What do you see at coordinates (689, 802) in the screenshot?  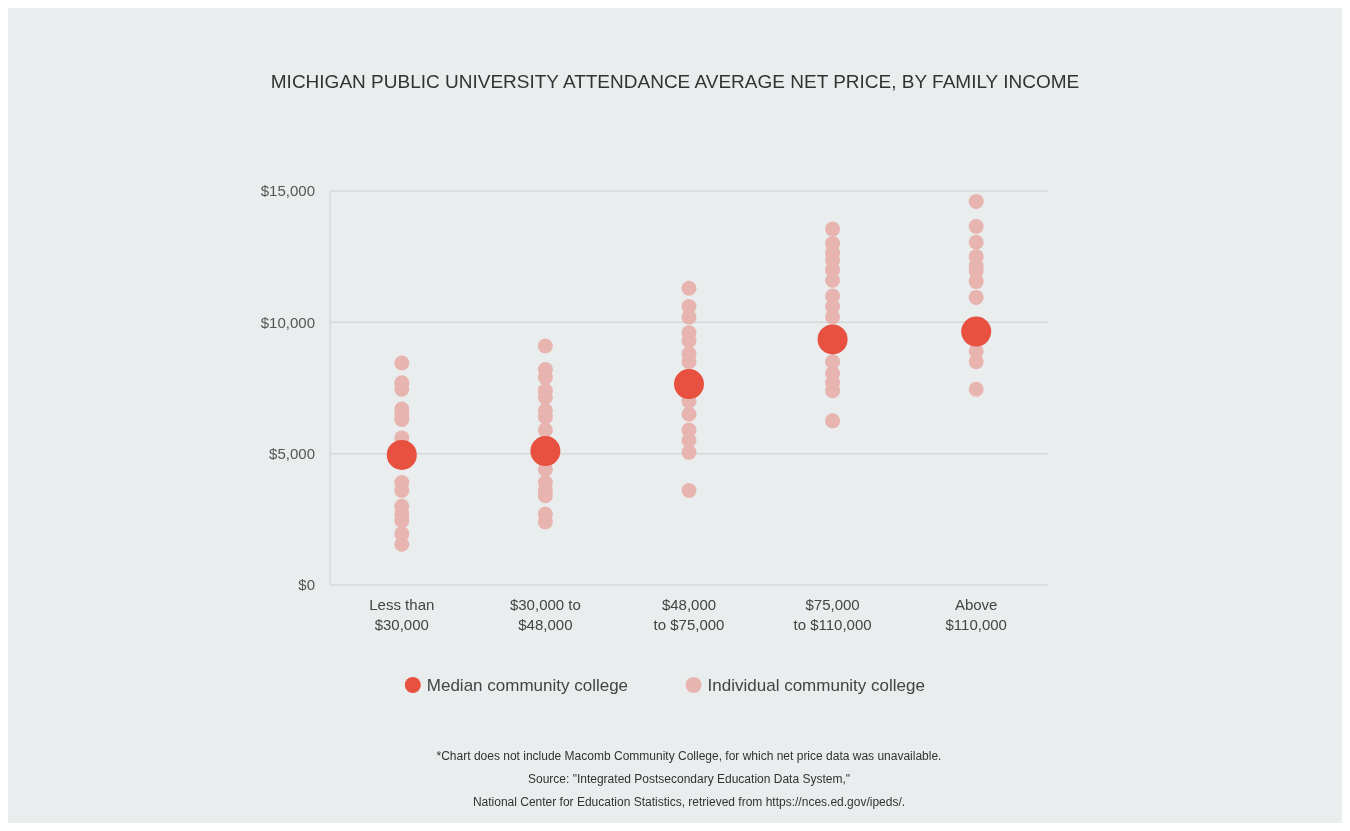 I see `text: National Center for Education Statistics, retrieved from https://nces.ed.gov/ipeds/.` at bounding box center [689, 802].